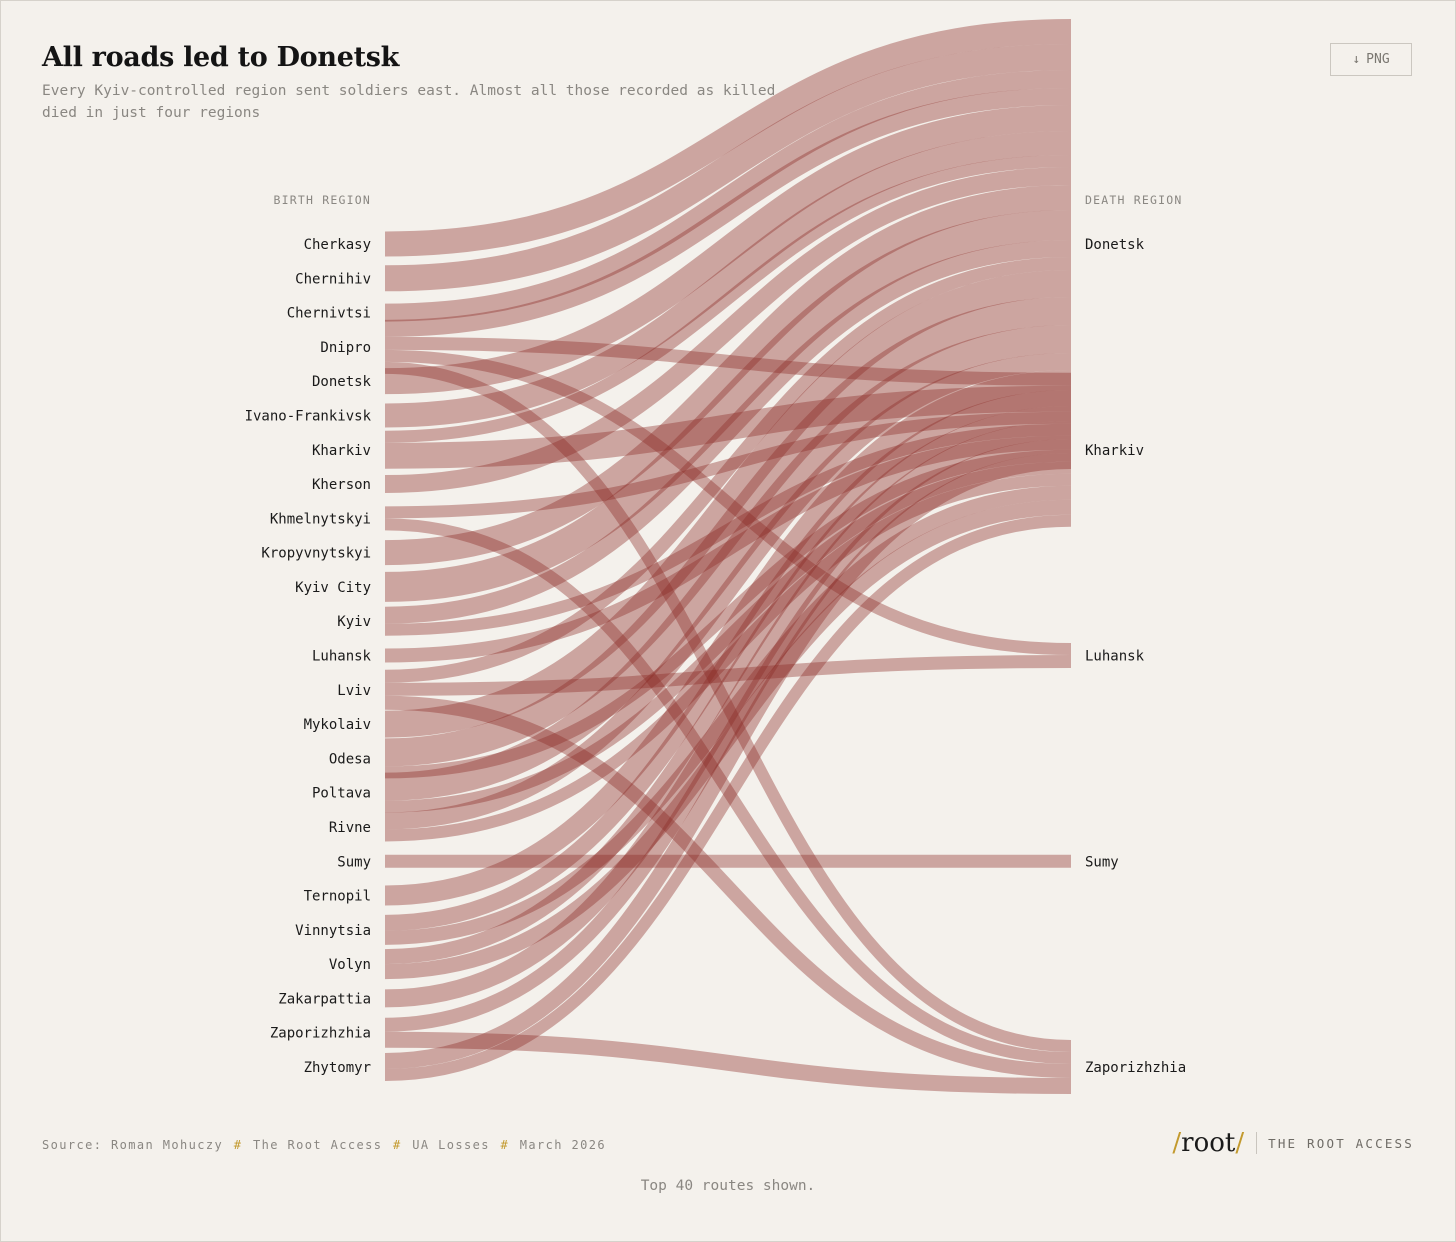 Image resolution: width=1456 pixels, height=1242 pixels. I want to click on source-label: Volyn, so click(350, 965).